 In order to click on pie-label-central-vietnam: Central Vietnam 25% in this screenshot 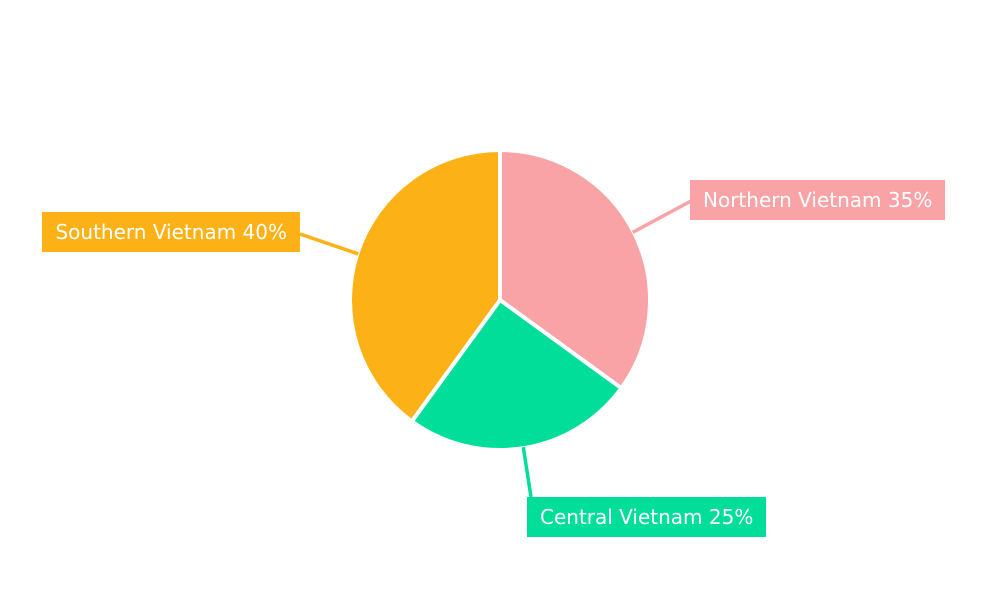, I will do `click(647, 517)`.